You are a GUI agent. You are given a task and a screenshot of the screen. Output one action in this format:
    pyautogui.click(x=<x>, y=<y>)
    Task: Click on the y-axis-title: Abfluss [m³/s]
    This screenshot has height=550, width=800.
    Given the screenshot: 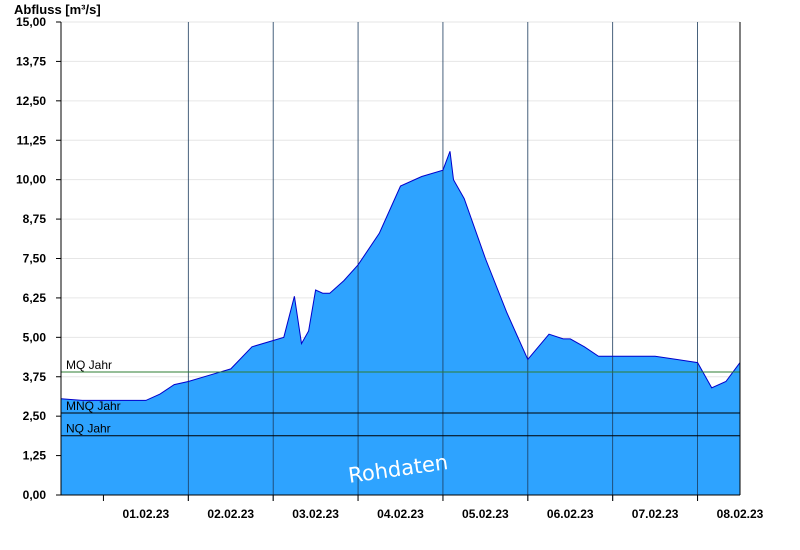 What is the action you would take?
    pyautogui.click(x=57, y=9)
    